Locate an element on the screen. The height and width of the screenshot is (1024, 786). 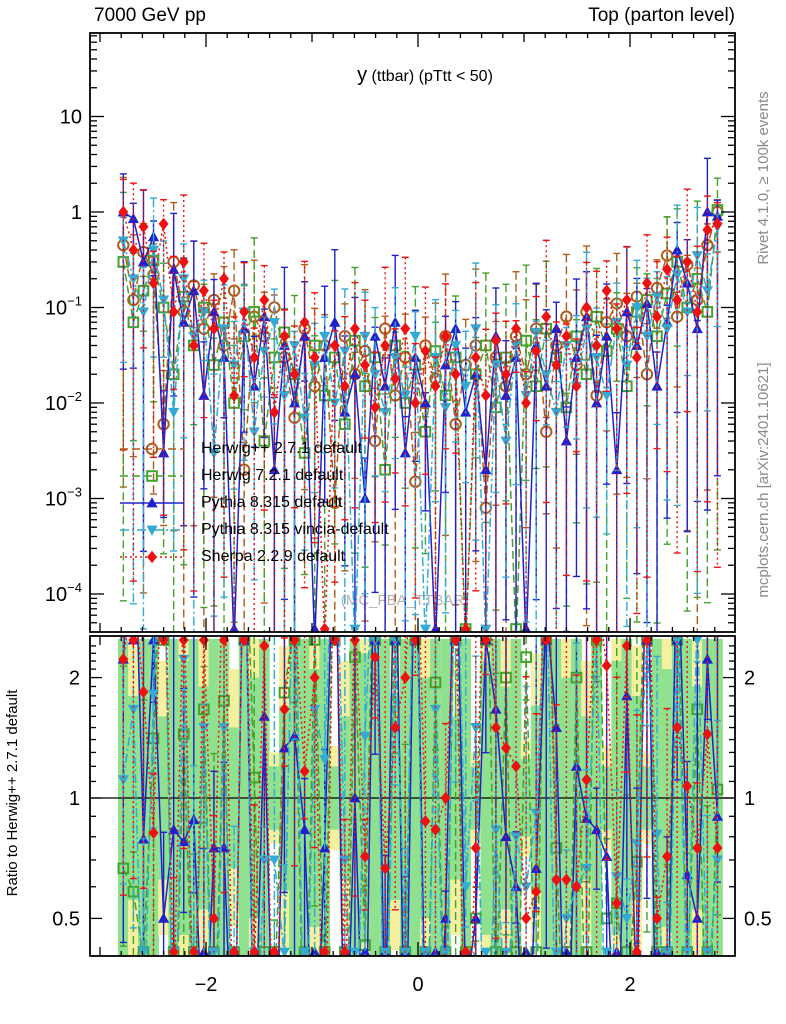
legend-marker-square-open is located at coordinates (152, 475).